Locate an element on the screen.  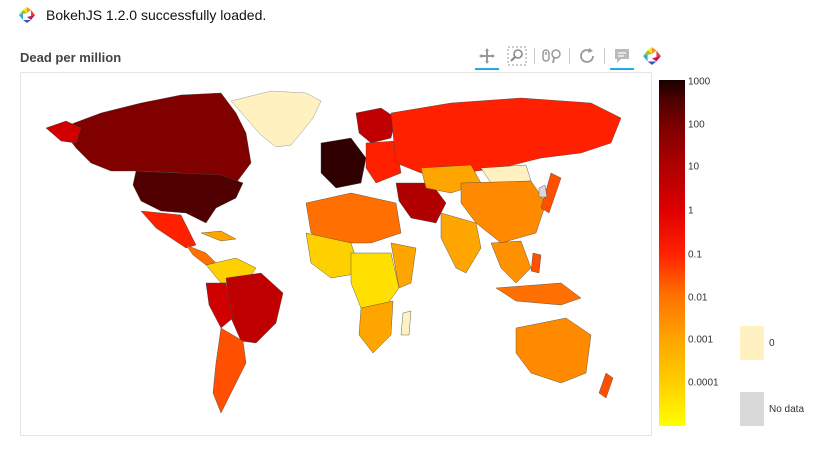
pan-tool-icon is located at coordinates (487, 56).